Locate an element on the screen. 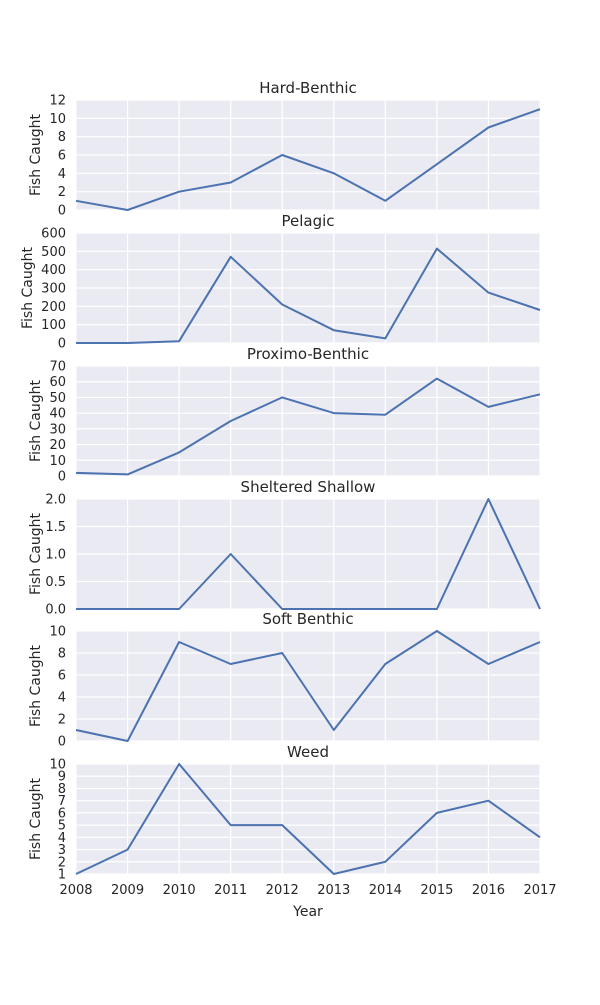  y-tick-label: 1.5 is located at coordinates (55, 527).